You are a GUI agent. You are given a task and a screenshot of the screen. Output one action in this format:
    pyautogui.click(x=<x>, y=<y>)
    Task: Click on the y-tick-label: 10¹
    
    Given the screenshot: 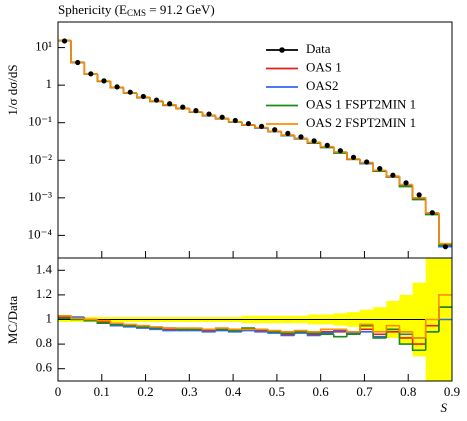 What is the action you would take?
    pyautogui.click(x=43, y=46)
    